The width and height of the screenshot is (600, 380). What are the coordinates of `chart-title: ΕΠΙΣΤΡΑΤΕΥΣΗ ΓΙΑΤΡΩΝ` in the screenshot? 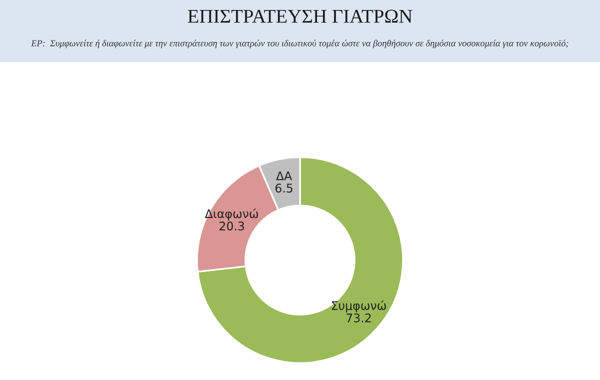 It's located at (300, 16).